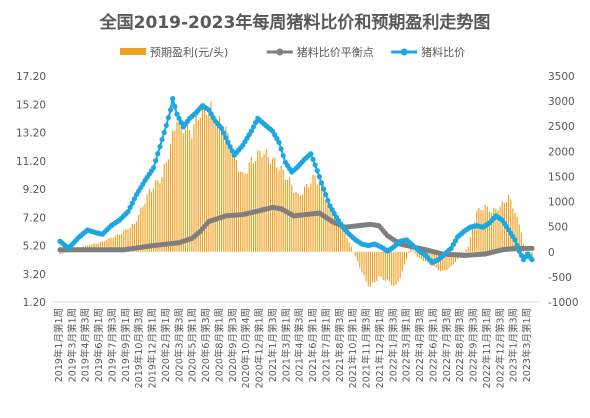  What do you see at coordinates (34, 247) in the screenshot?
I see `left-axis-tick: 5.20` at bounding box center [34, 247].